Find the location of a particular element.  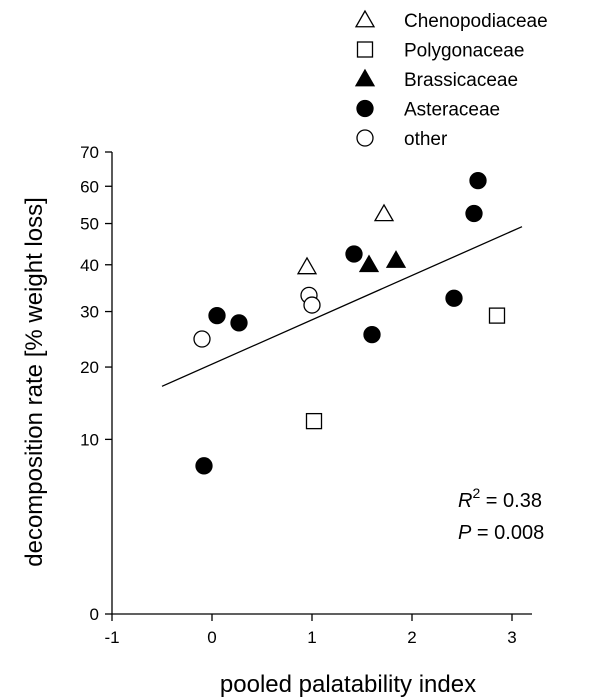

r-squared-annotation: R2 = 0.38 is located at coordinates (500, 498).